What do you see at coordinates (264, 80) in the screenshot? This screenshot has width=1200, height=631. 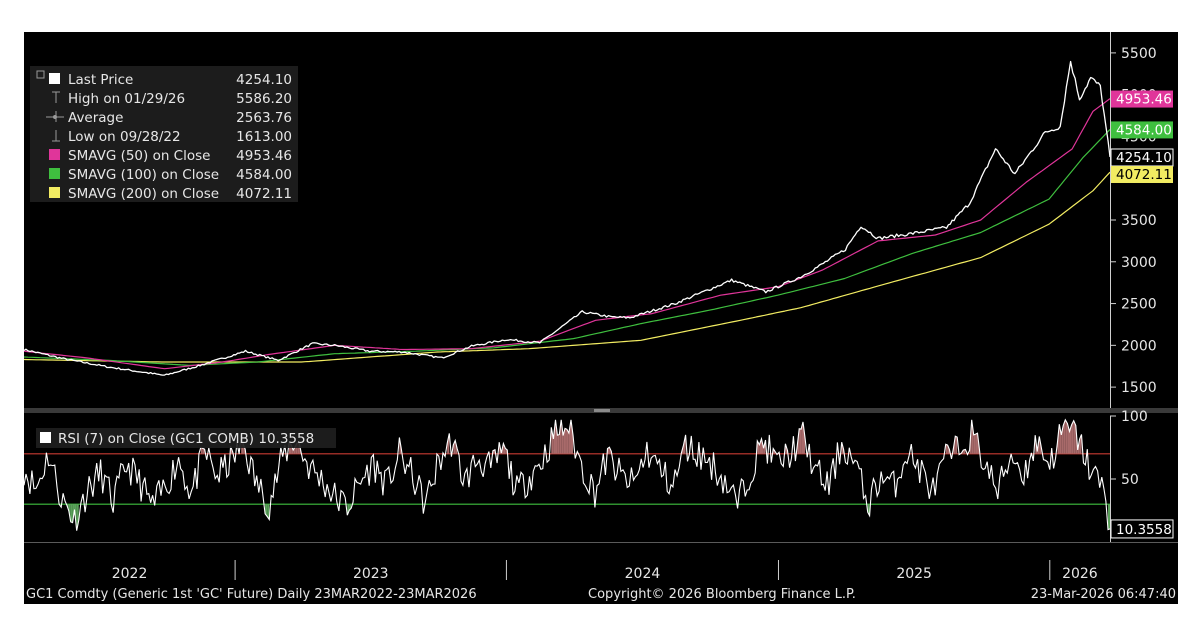 I see `legend-value: 4254.10` at bounding box center [264, 80].